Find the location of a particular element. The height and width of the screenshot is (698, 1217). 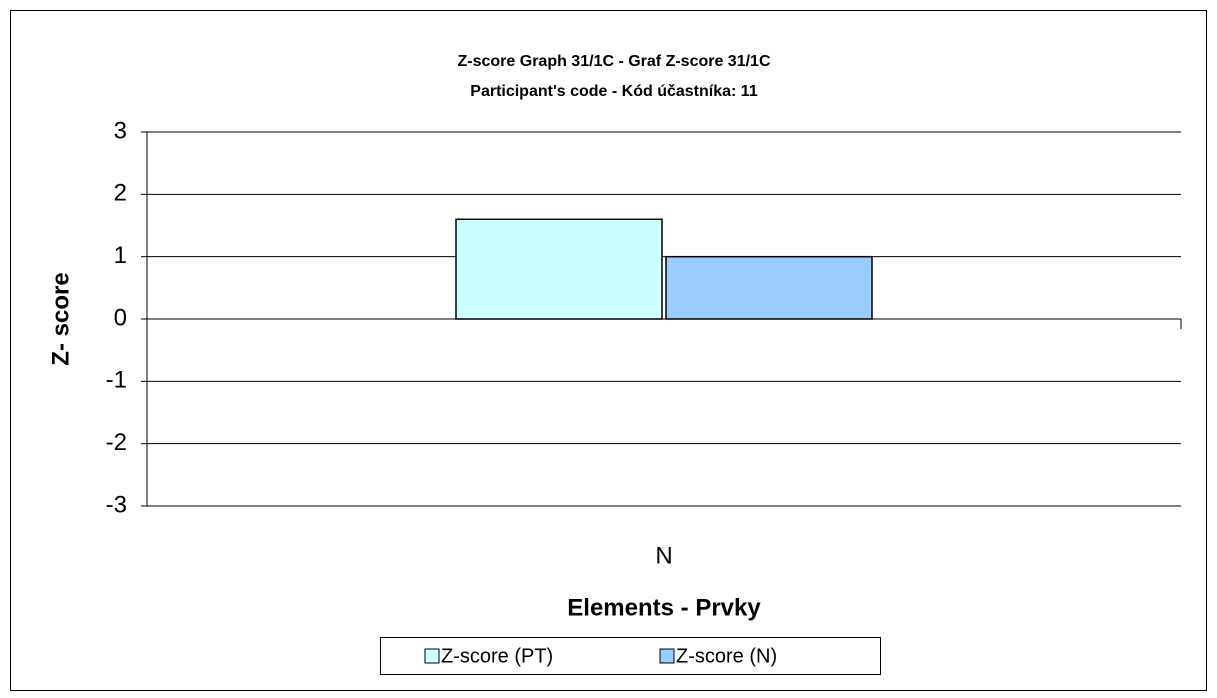

y-tick-label: 1 is located at coordinates (120, 255).